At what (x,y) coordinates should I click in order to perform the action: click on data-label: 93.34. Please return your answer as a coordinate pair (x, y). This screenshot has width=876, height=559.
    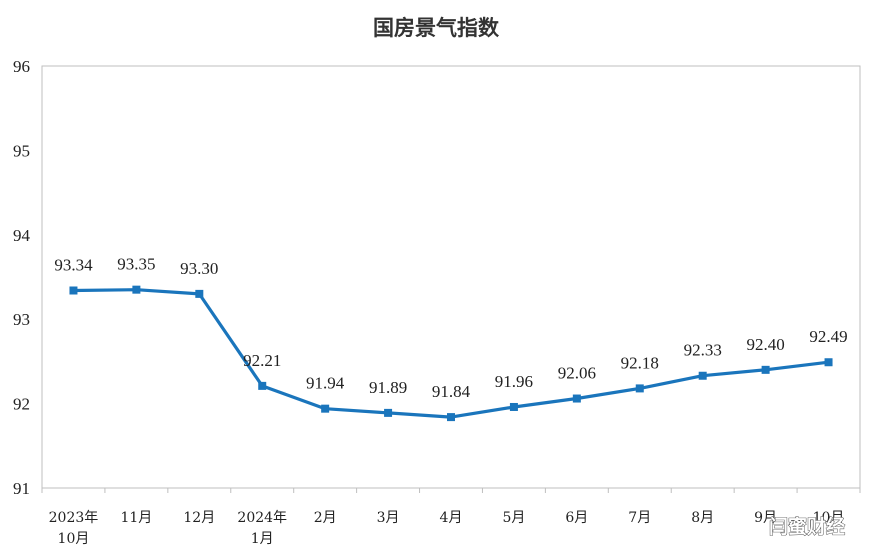
    Looking at the image, I should click on (73, 265).